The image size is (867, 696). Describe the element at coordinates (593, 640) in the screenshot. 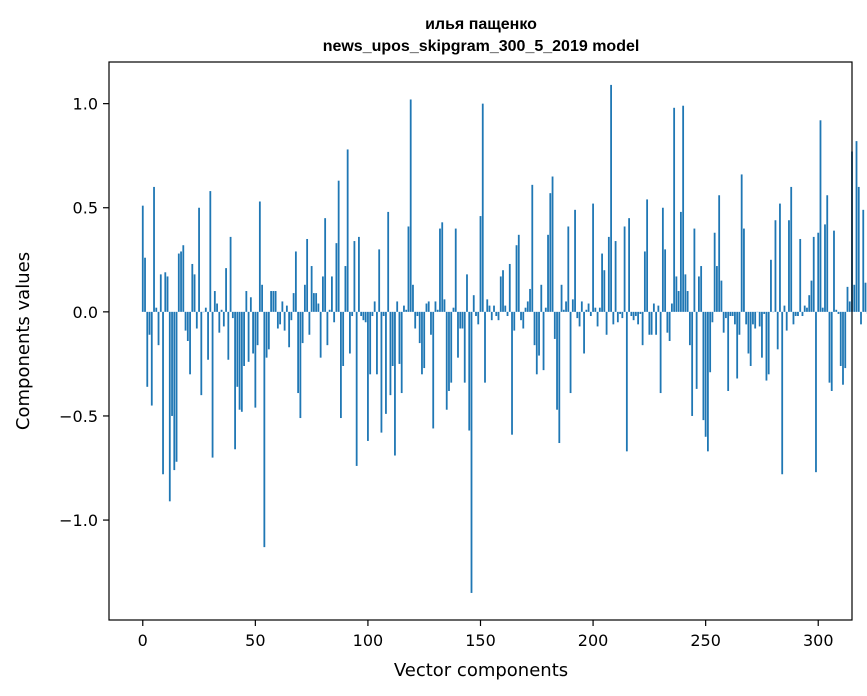

I see `x-tick-label: 200` at that location.